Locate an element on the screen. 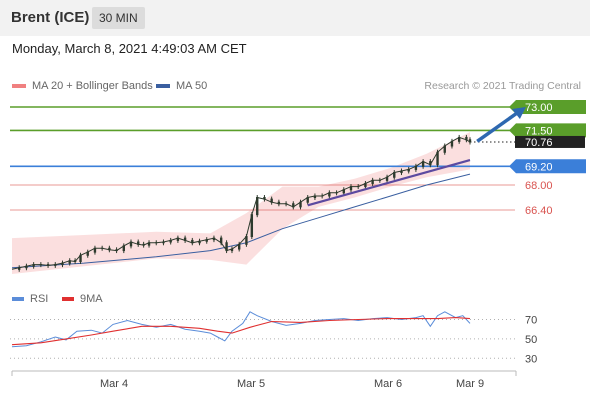 Image resolution: width=590 pixels, height=400 pixels. interval-button: 30 MIN is located at coordinates (118, 18).